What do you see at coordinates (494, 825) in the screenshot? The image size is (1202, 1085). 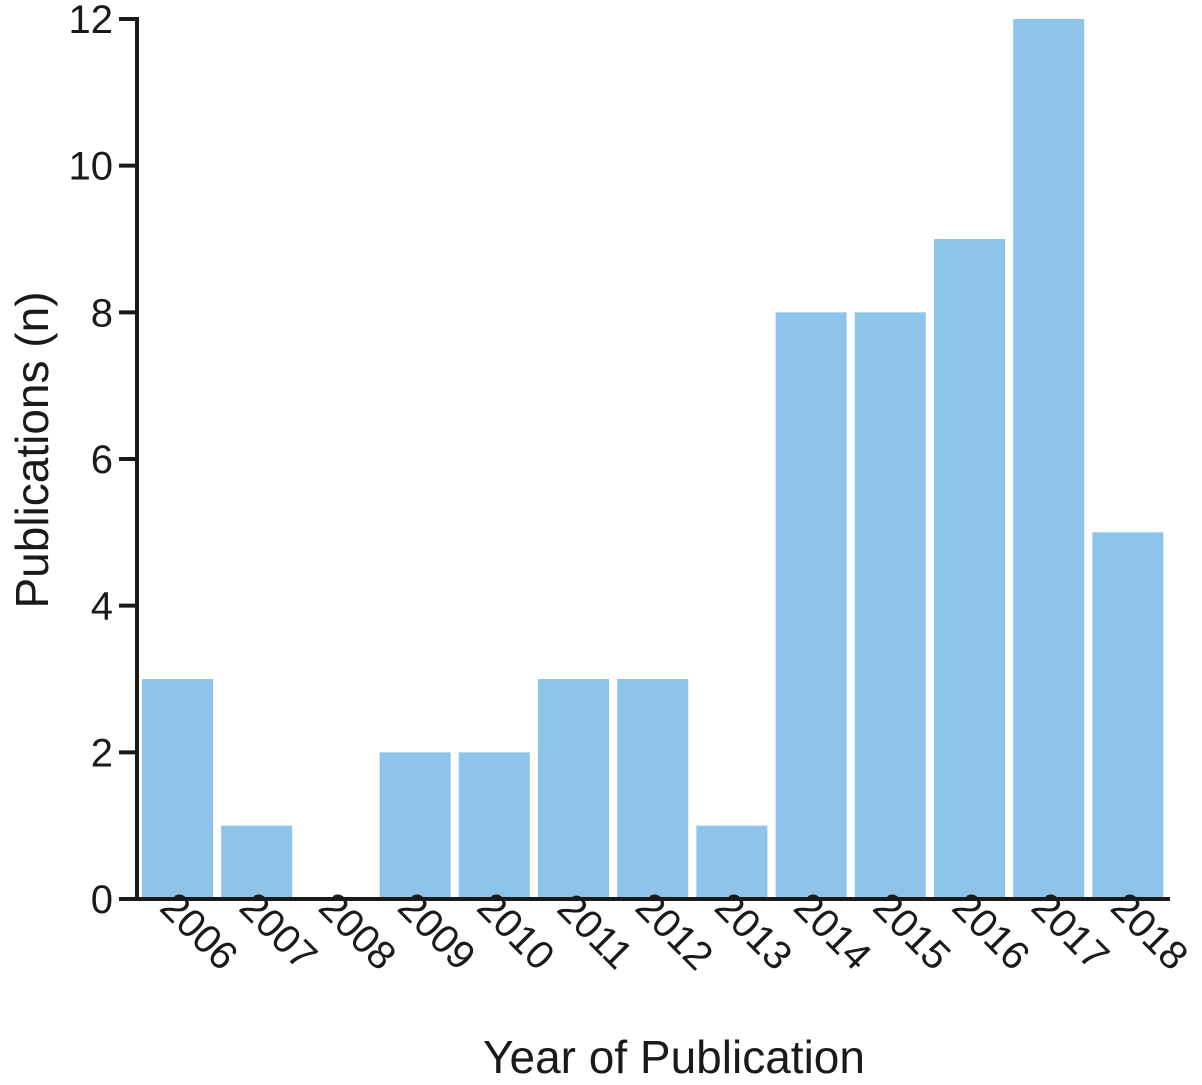 I see `bar-2010` at bounding box center [494, 825].